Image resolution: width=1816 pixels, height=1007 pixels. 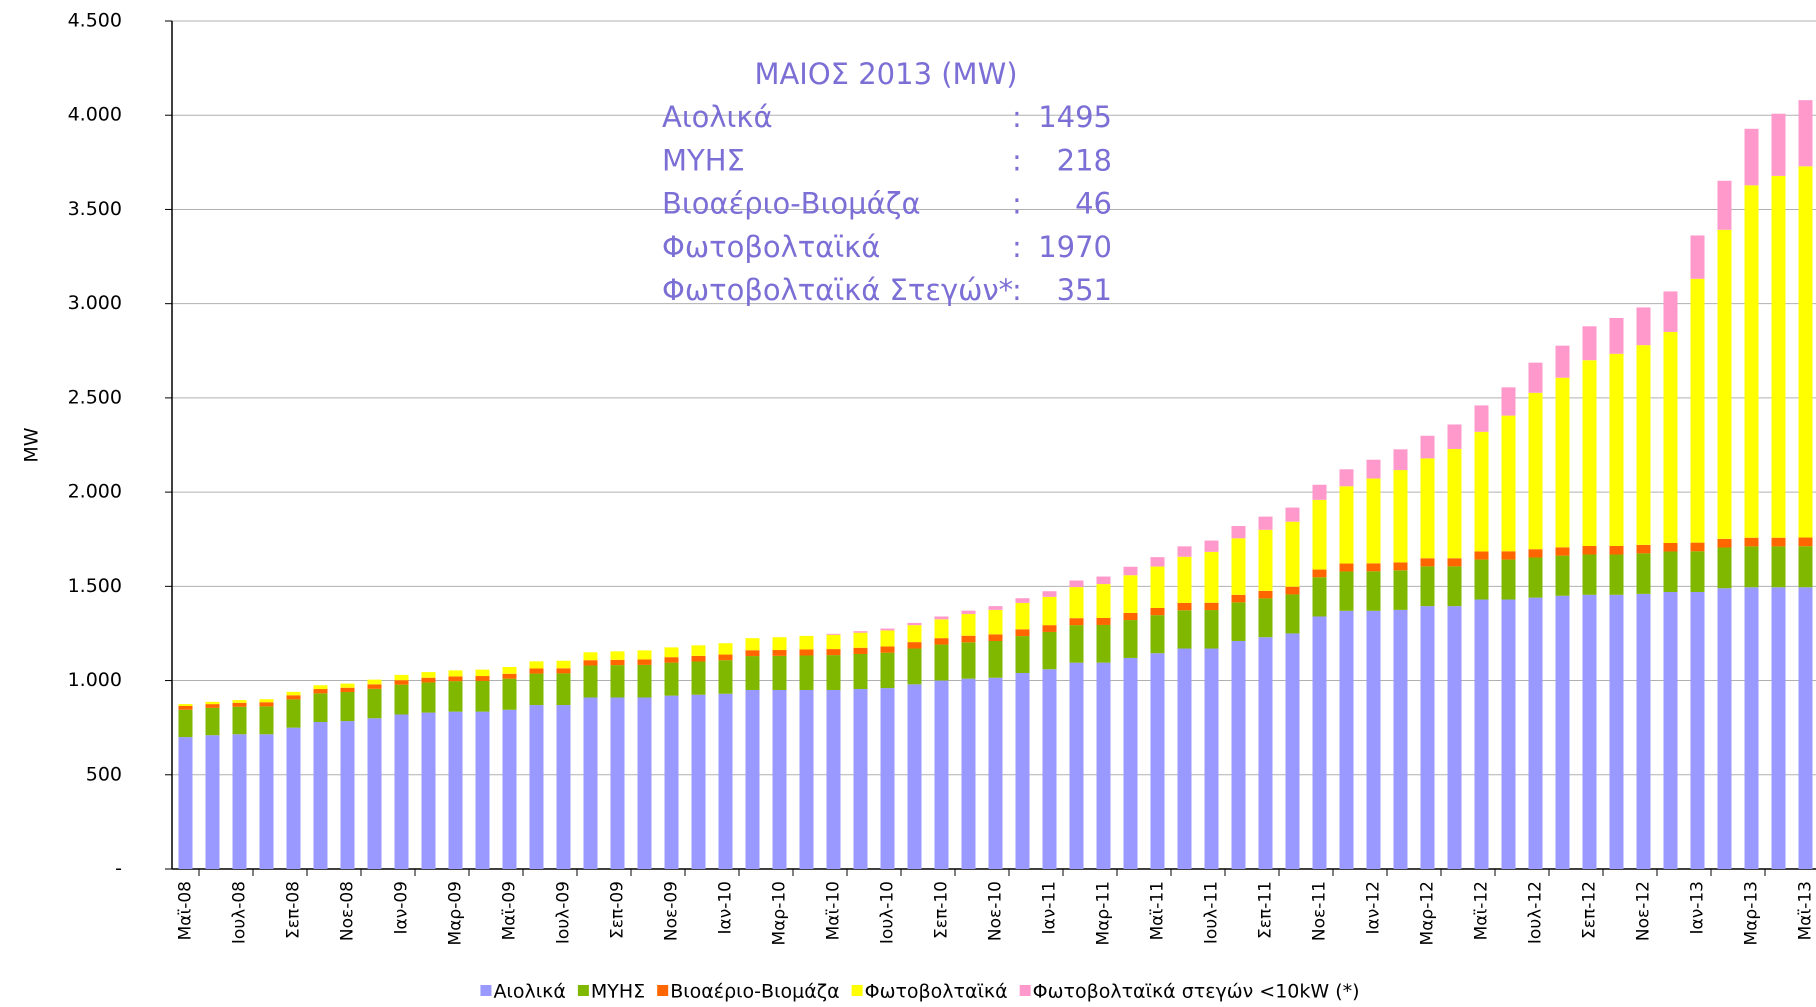 I want to click on x-tick-label: Νοε-12, so click(x=1644, y=911).